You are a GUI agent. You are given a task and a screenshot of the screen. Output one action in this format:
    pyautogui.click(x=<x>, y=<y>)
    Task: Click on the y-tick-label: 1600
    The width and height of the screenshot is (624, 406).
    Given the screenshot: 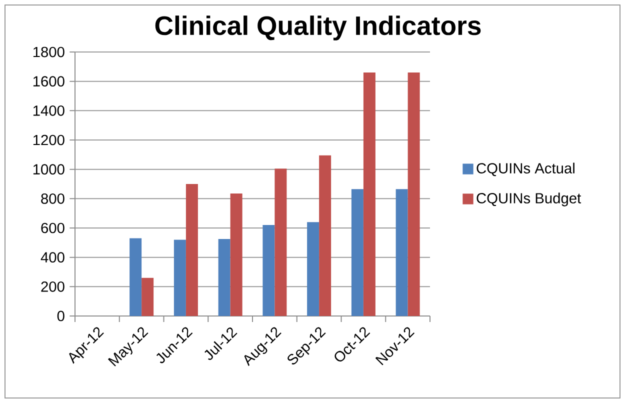 What is the action you would take?
    pyautogui.click(x=48, y=81)
    